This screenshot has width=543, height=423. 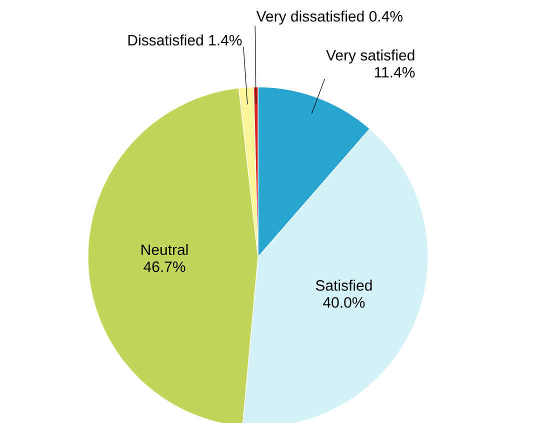 I want to click on slice-label: Very dissatisfied, so click(x=310, y=17).